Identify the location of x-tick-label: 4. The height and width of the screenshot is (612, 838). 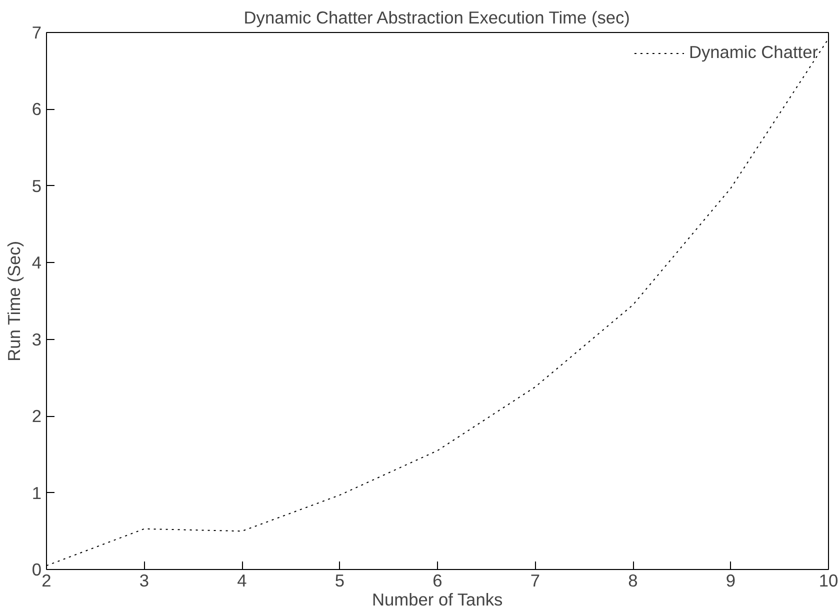
(242, 580).